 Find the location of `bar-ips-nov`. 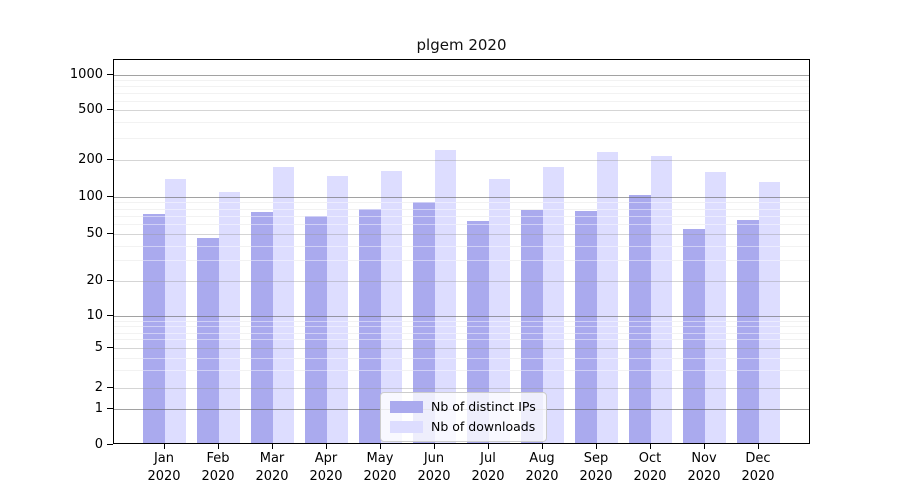

bar-ips-nov is located at coordinates (694, 336).